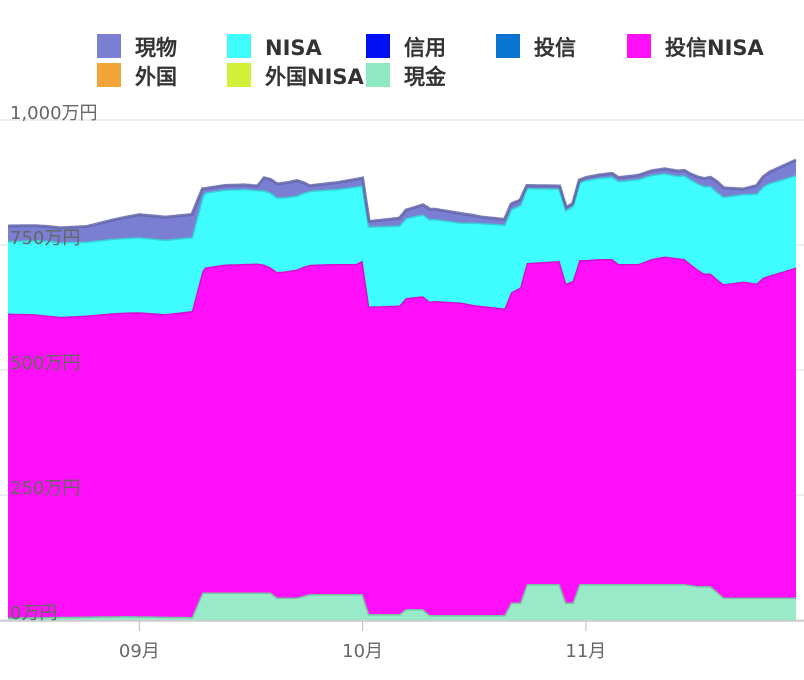 The height and width of the screenshot is (680, 804). Describe the element at coordinates (585, 651) in the screenshot. I see `x-tick-label: 11月` at that location.